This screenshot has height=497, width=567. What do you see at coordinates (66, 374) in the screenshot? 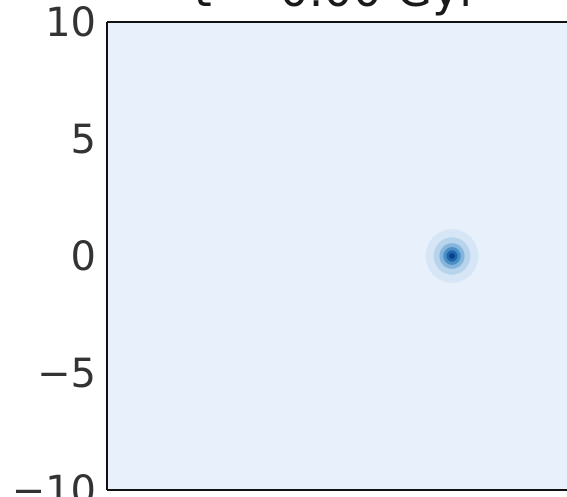
I see `y-tick-label: −5` at bounding box center [66, 374].